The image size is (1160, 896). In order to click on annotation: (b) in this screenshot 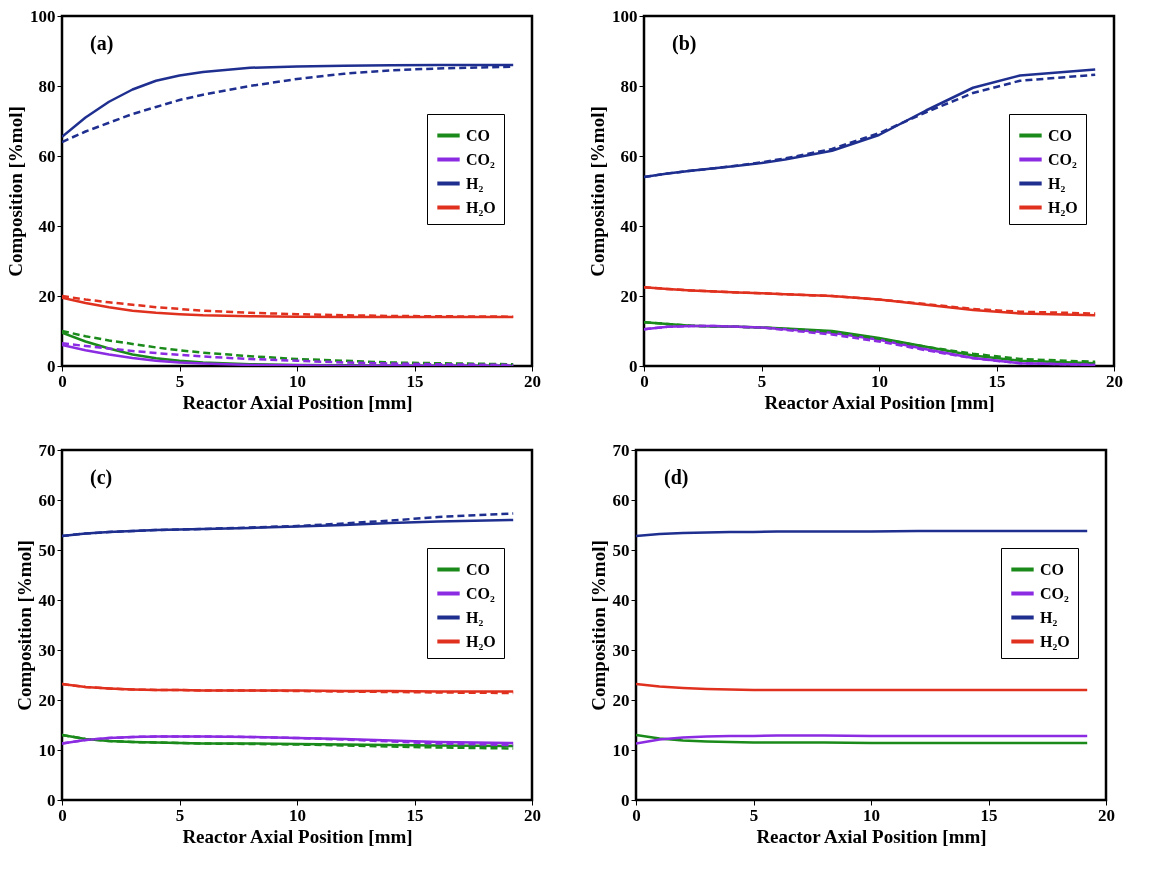, I will do `click(684, 43)`.